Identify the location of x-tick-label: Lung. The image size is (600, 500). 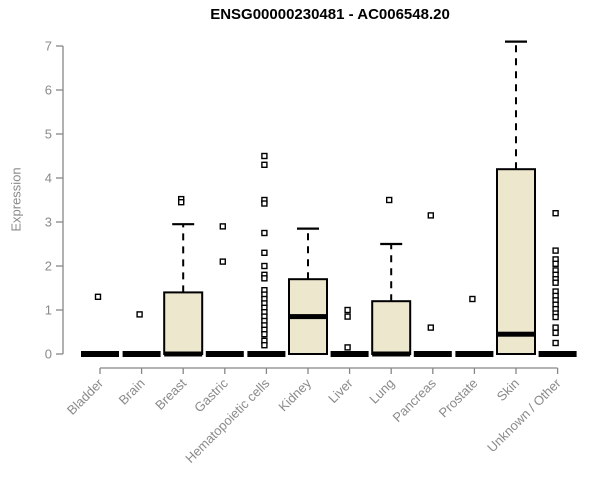
(381, 391).